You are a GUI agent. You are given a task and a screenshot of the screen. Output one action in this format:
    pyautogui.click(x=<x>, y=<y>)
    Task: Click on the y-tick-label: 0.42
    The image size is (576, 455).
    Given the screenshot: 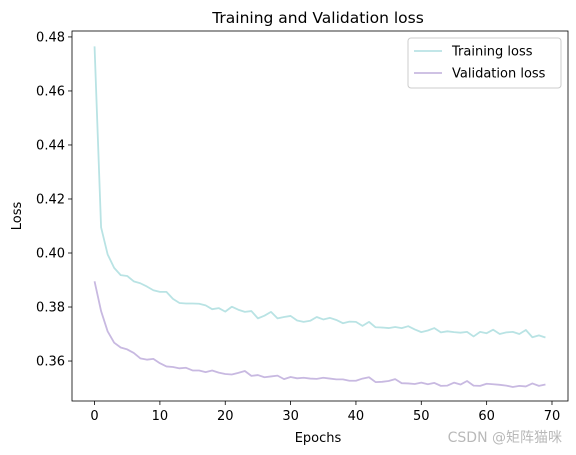 What is the action you would take?
    pyautogui.click(x=50, y=199)
    